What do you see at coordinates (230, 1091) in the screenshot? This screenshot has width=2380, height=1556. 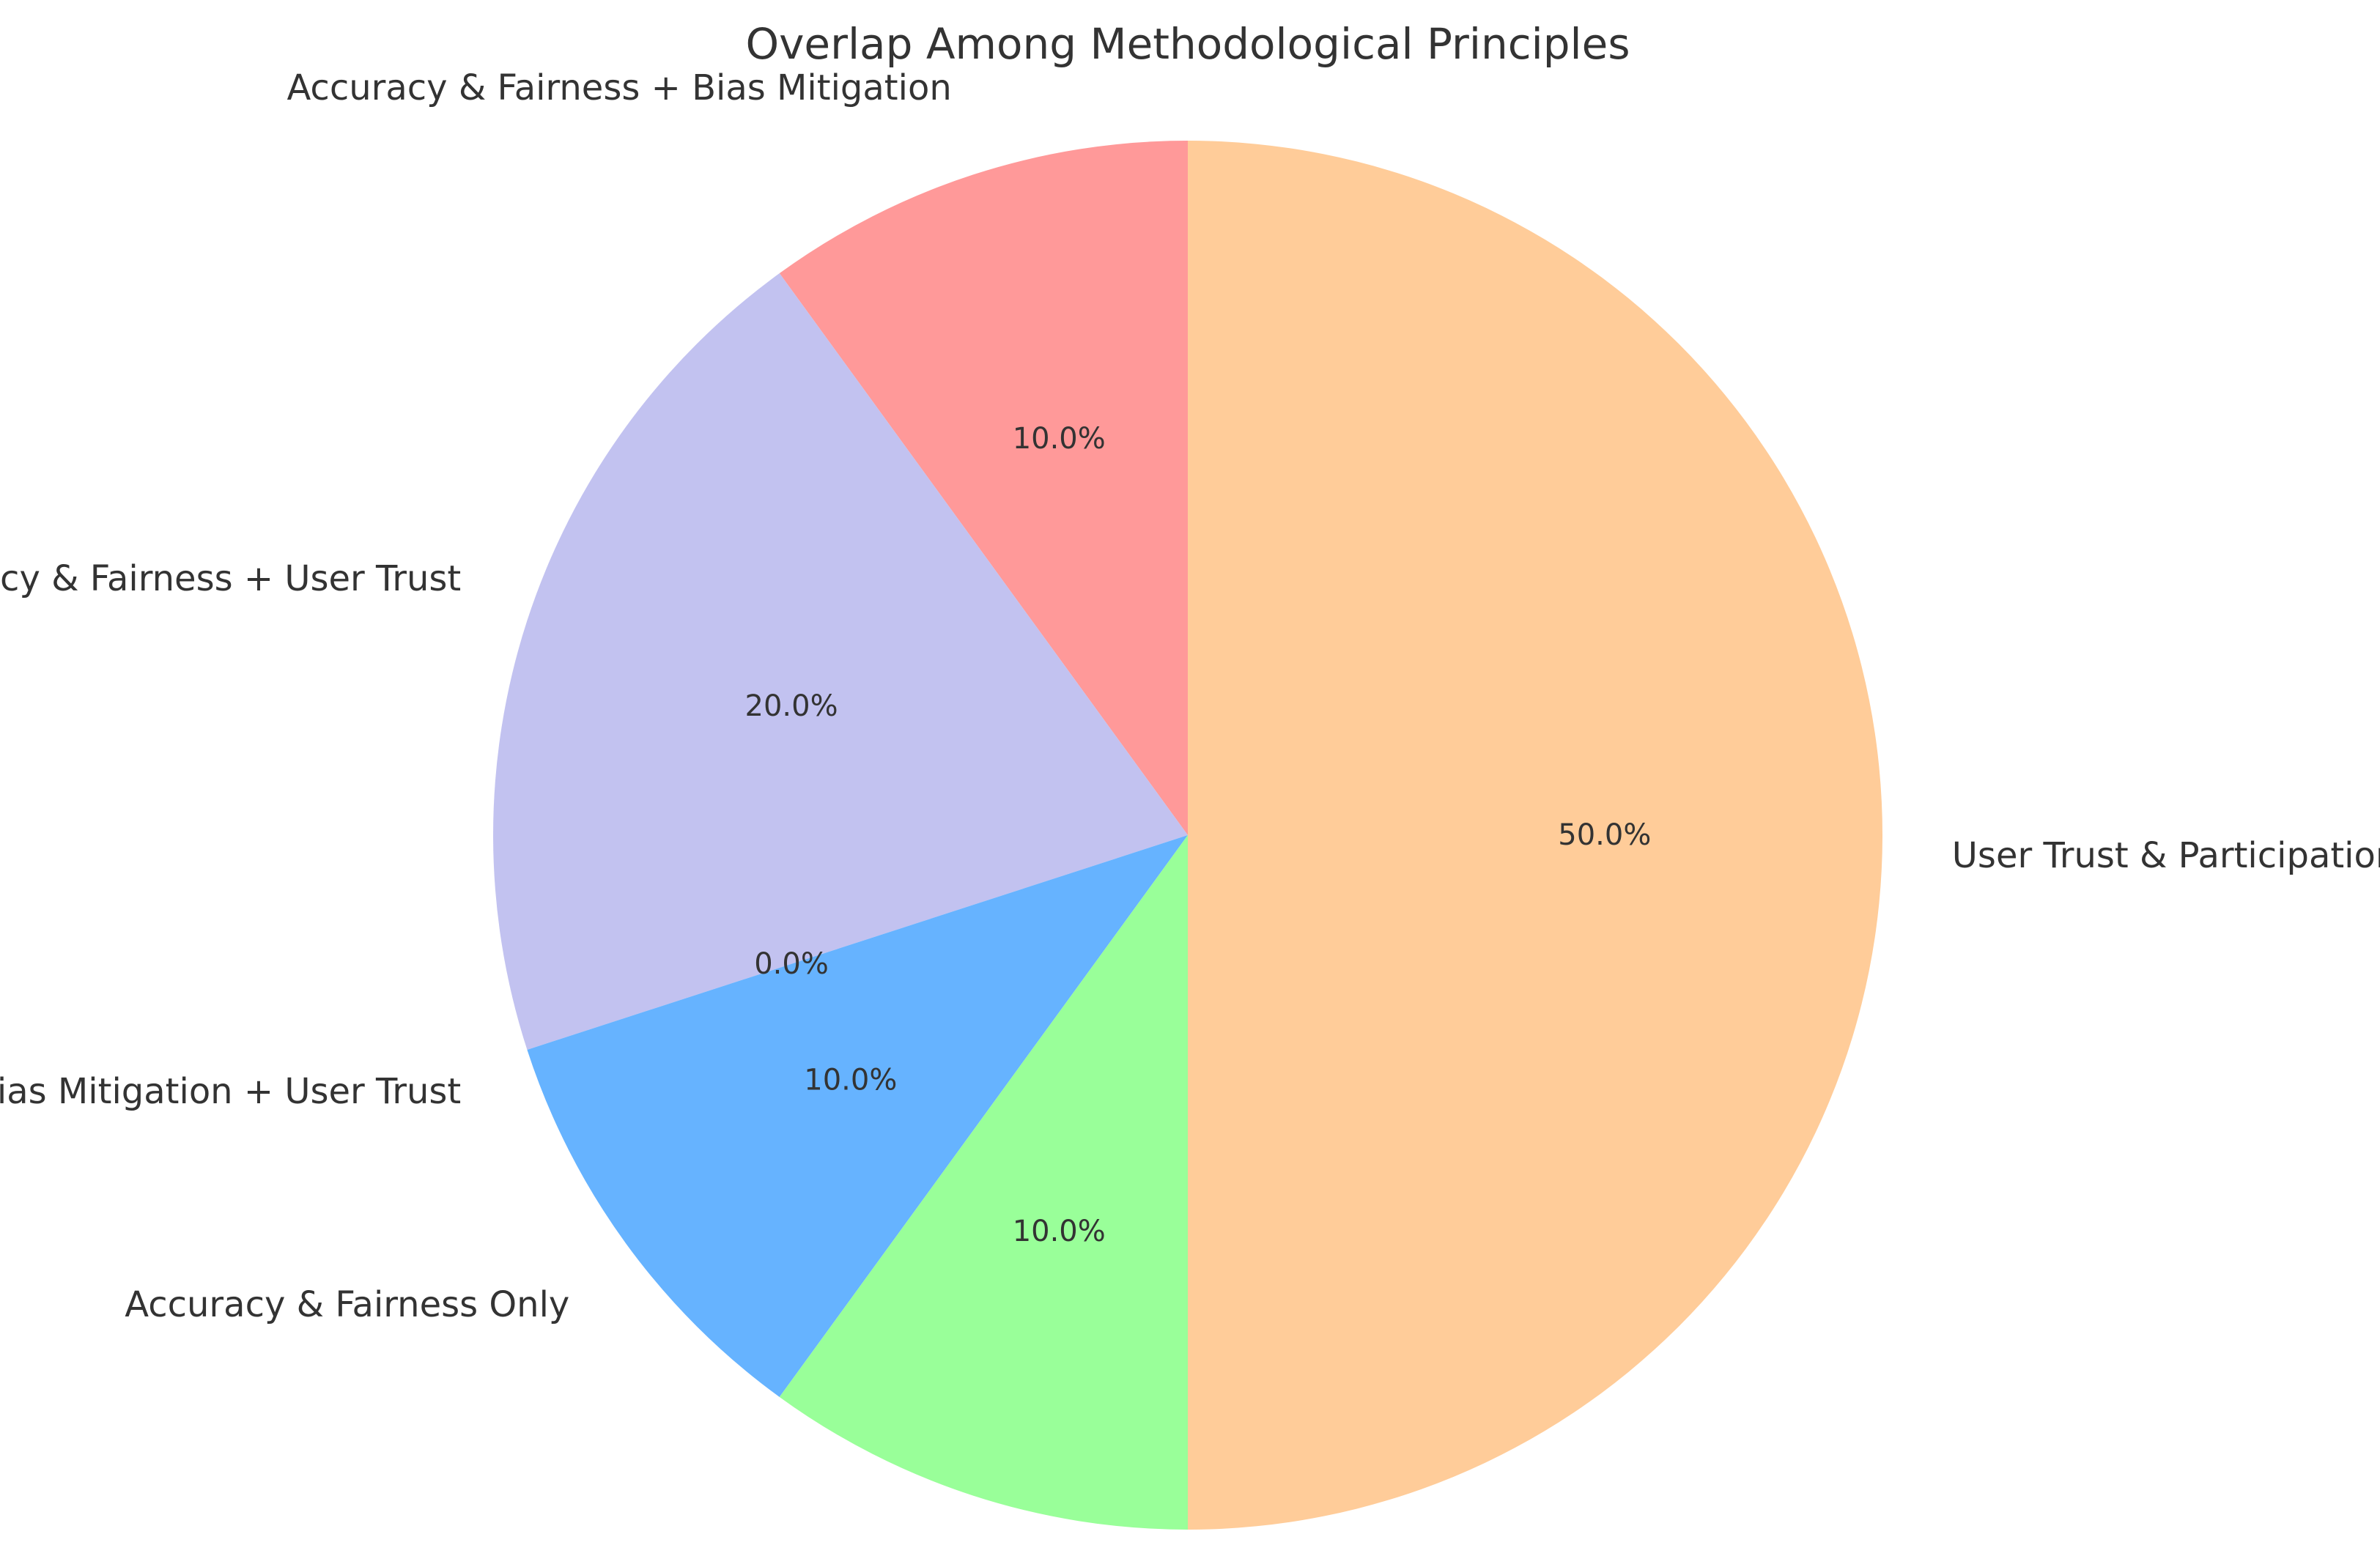 I see `slice-label-bias-mitigation-plus-user-trust: Bias Mitigation + User Trust` at bounding box center [230, 1091].